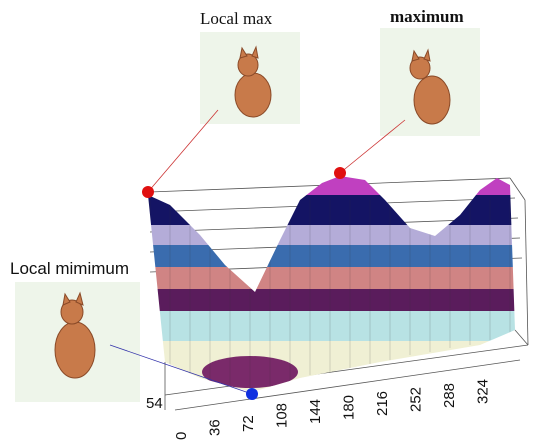 This screenshot has width=544, height=446. I want to click on x-tick-label: 216, so click(382, 403).